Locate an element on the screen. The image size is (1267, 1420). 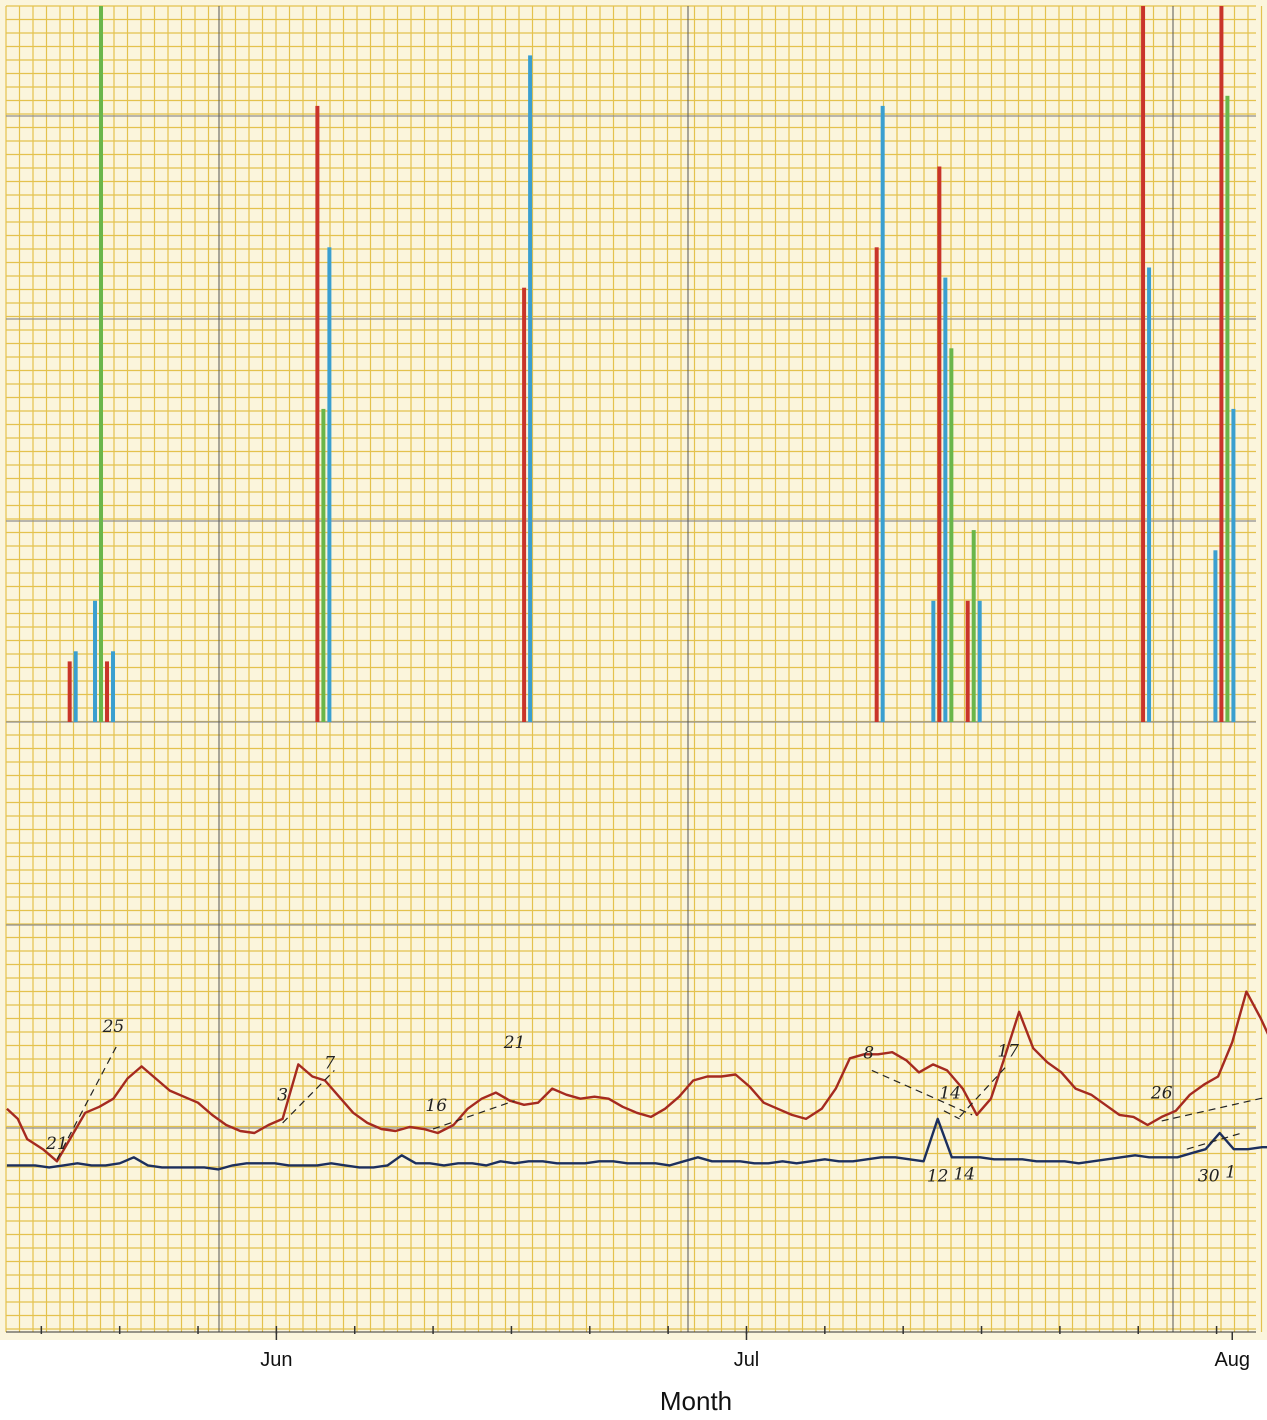
annotations: 2125371621814172631214301 is located at coordinates (656, 1102).